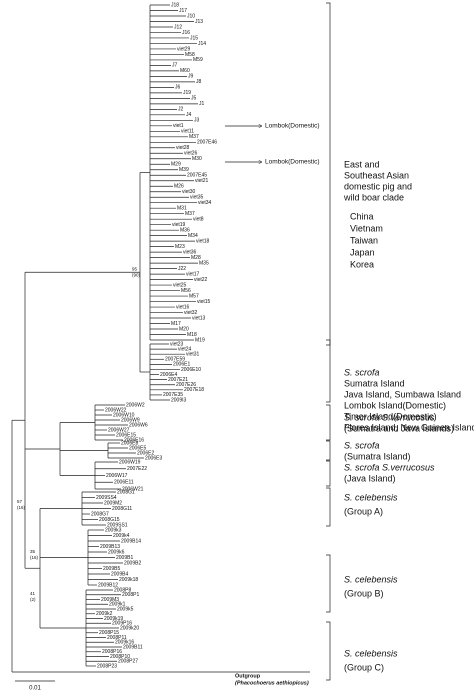 Image resolution: width=474 pixels, height=692 pixels. Describe the element at coordinates (119, 430) in the screenshot. I see `leaf-label: 2006W27` at that location.